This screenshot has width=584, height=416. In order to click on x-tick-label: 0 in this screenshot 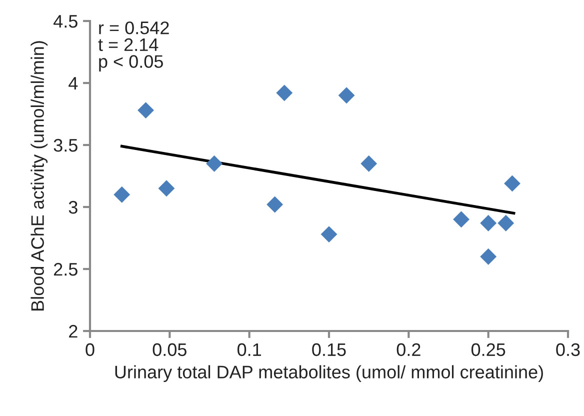, I will do `click(90, 349)`.